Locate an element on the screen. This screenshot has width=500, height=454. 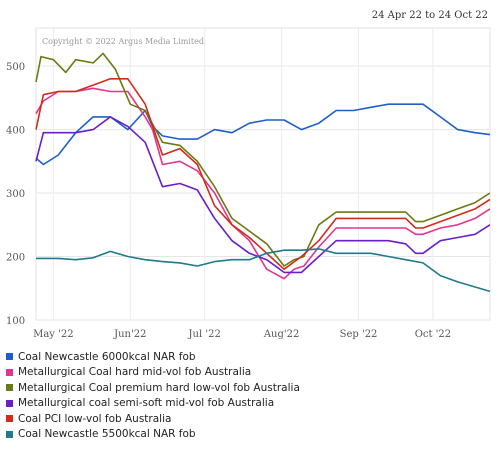
x-tick-label: Aug'22 is located at coordinates (281, 334).